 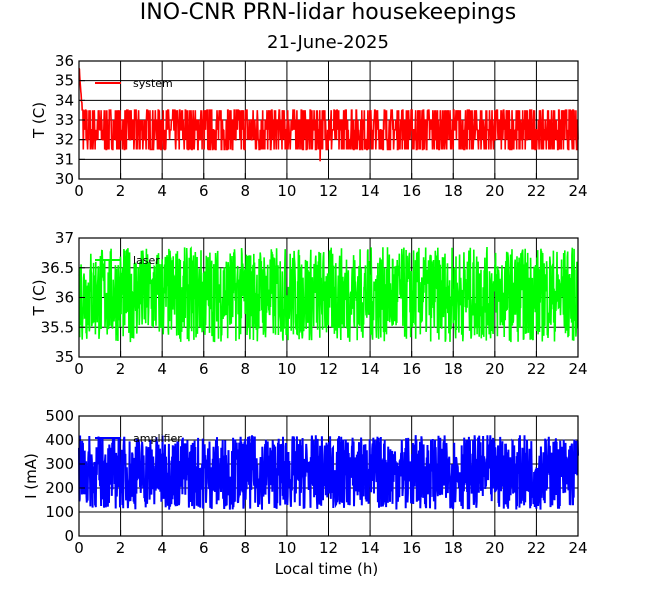 What do you see at coordinates (146, 260) in the screenshot?
I see `legend-label: laser` at bounding box center [146, 260].